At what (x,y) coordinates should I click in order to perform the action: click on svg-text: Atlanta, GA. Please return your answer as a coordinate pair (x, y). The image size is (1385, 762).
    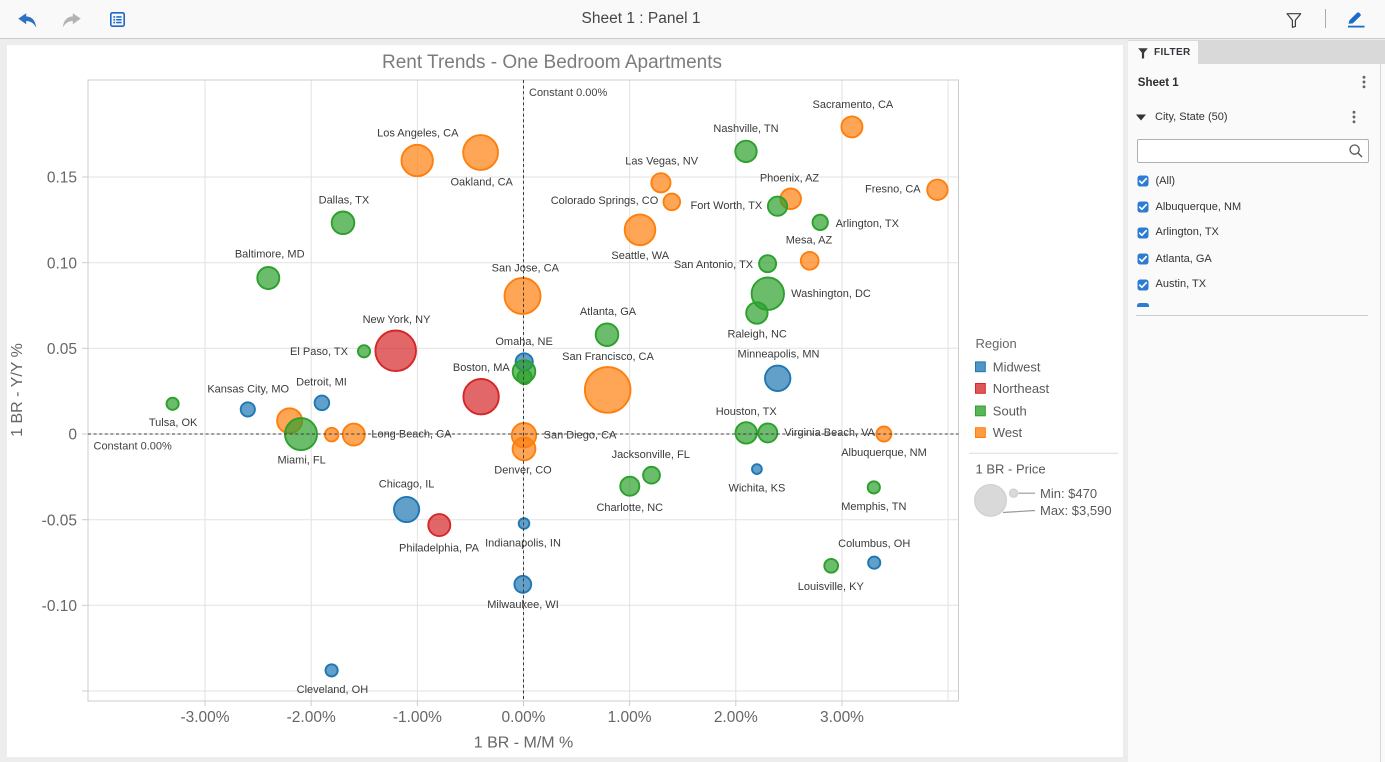
    Looking at the image, I should click on (608, 312).